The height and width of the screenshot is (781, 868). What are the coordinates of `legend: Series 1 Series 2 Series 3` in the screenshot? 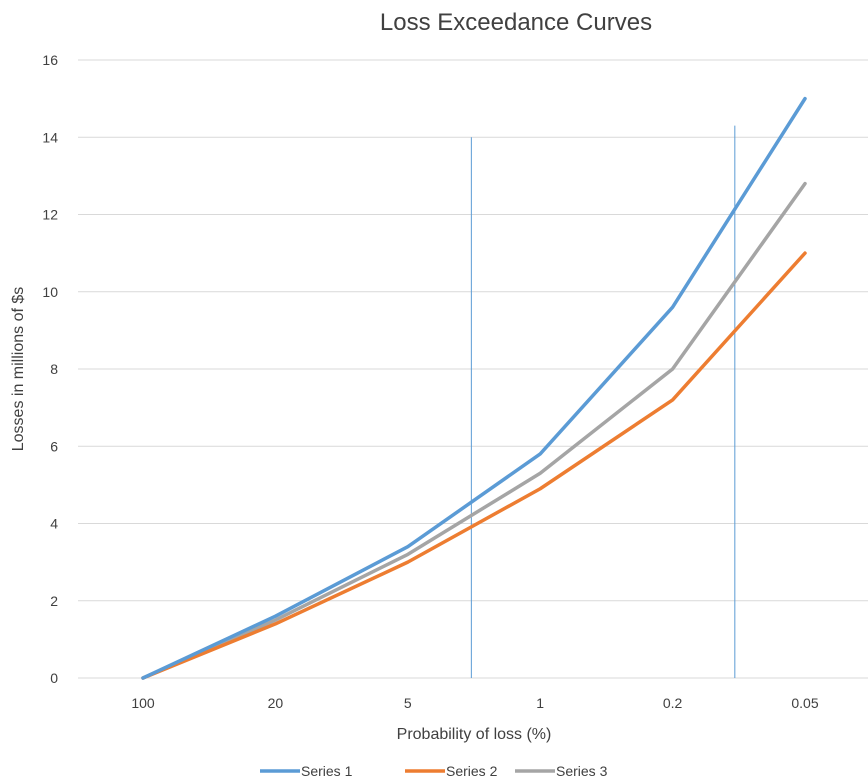 It's located at (434, 771).